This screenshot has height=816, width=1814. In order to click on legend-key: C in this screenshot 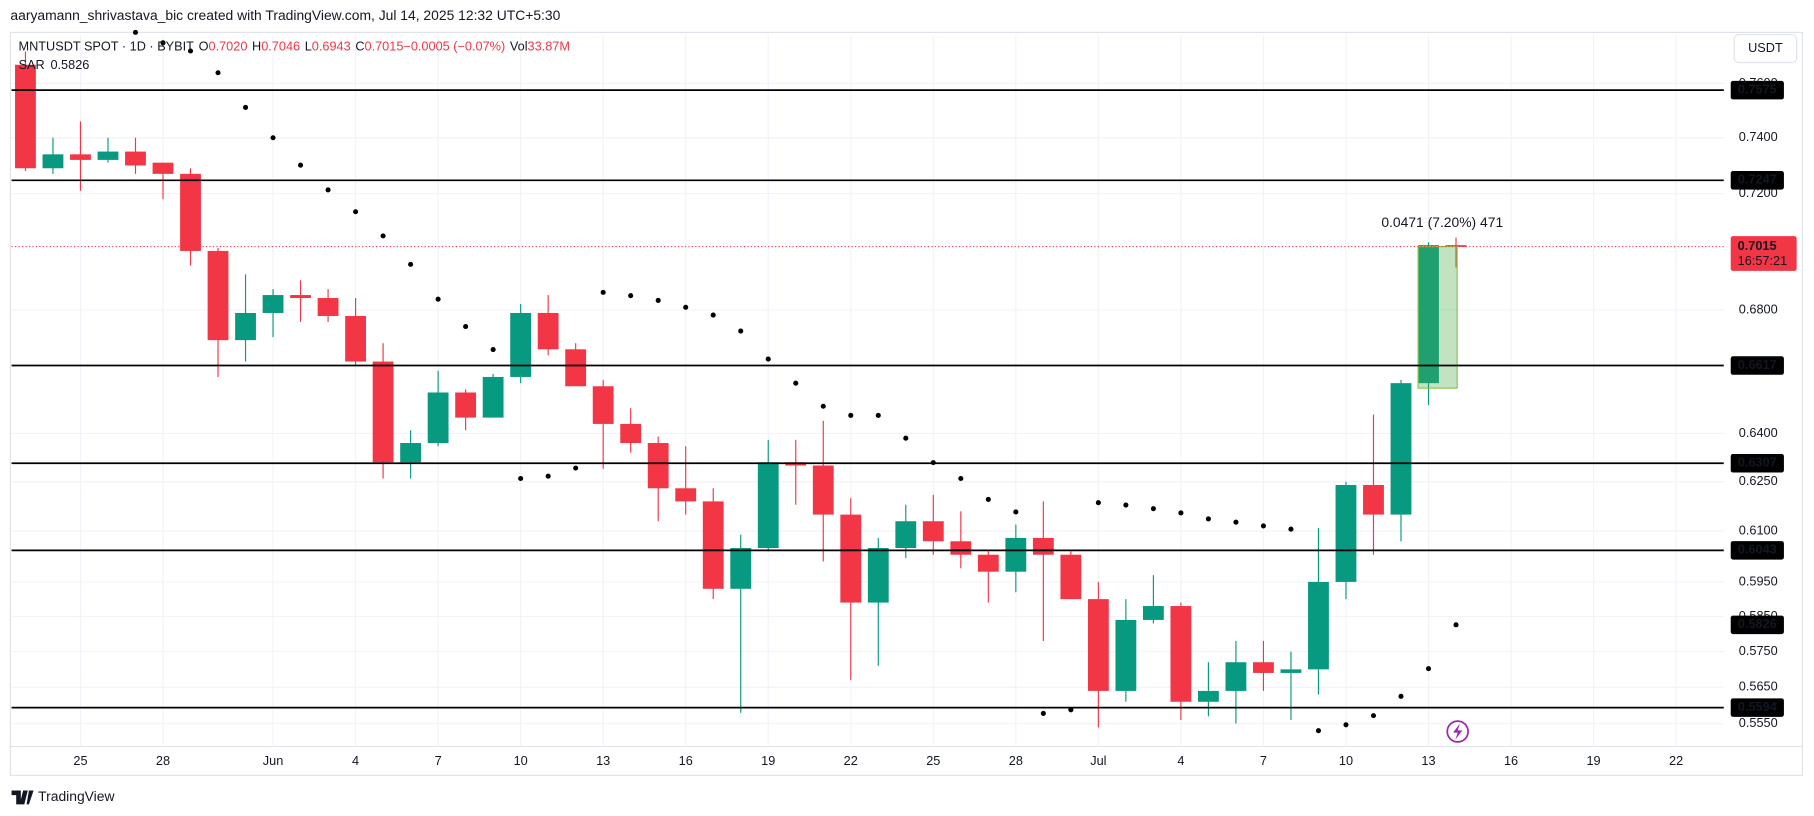, I will do `click(359, 46)`.